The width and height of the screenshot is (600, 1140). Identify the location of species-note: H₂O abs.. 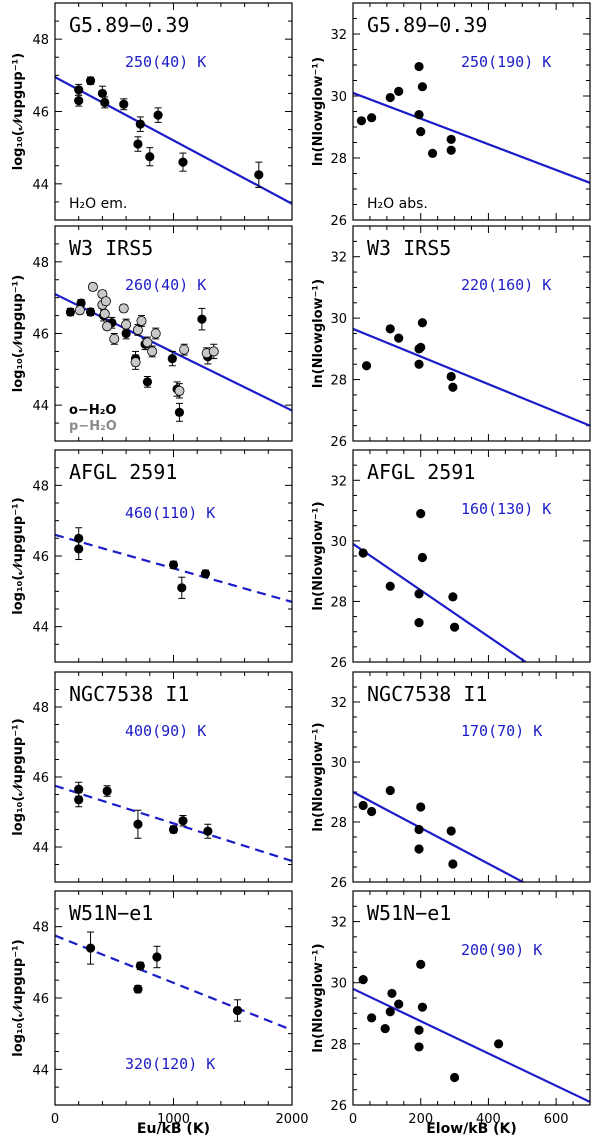
(397, 204).